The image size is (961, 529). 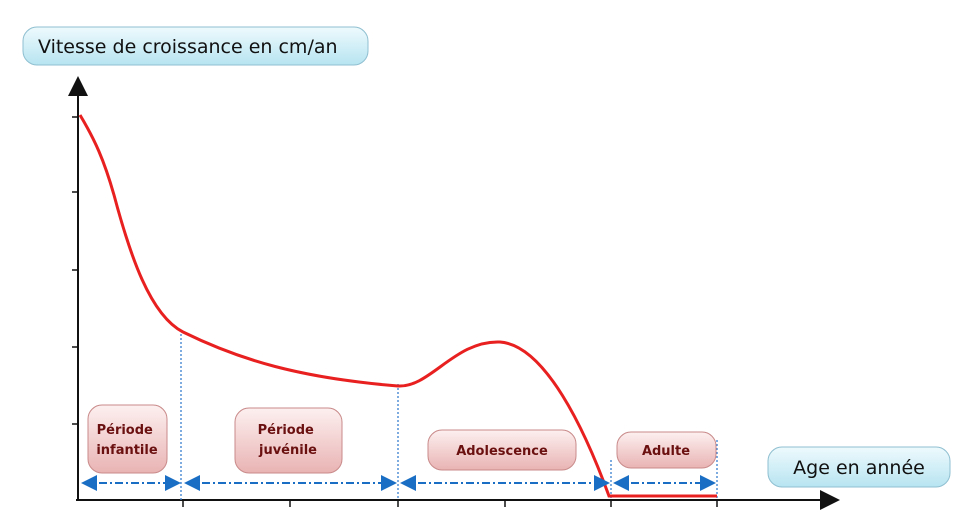 I want to click on x-label-box, so click(x=859, y=467).